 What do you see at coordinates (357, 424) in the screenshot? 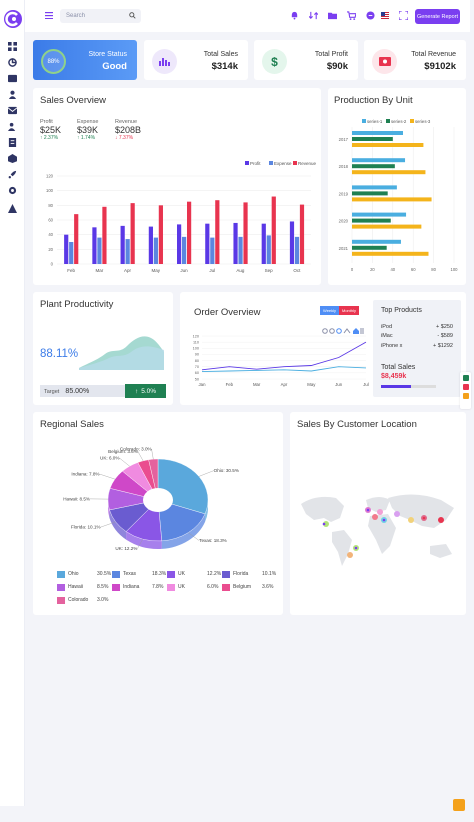
I see `location-title: Sales By Customer Location` at bounding box center [357, 424].